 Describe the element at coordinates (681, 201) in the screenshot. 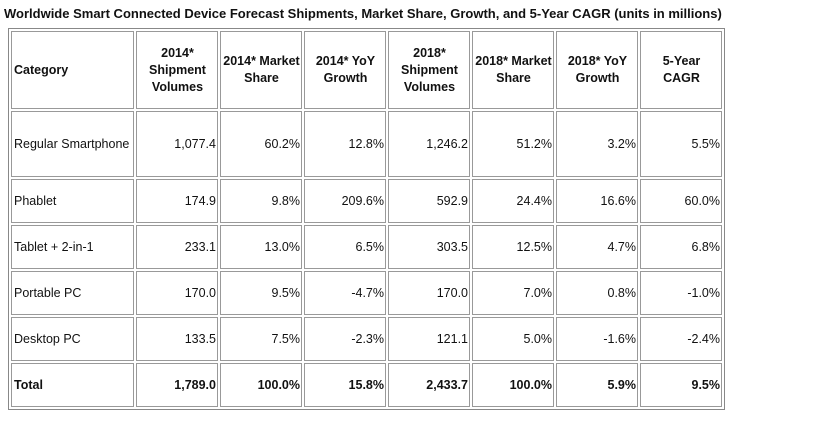

I see `table-cell: 60.0%` at that location.